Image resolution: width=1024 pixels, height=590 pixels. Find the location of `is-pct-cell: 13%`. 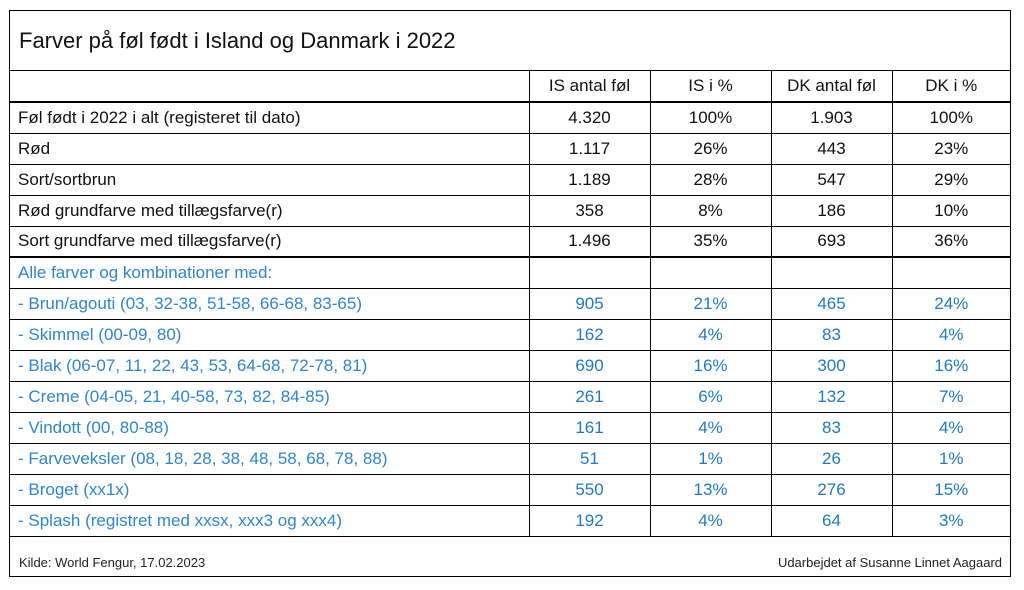

is-pct-cell: 13% is located at coordinates (710, 490).